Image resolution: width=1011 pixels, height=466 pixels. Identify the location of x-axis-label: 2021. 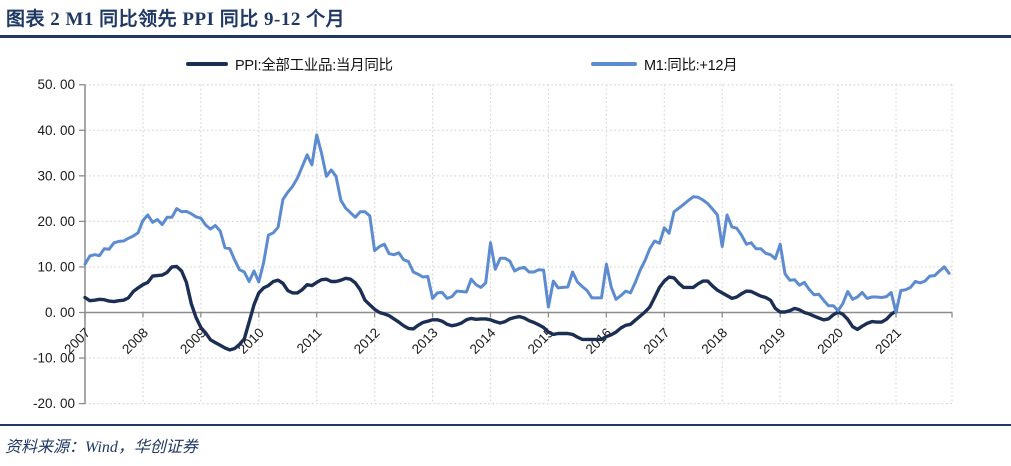
(888, 341).